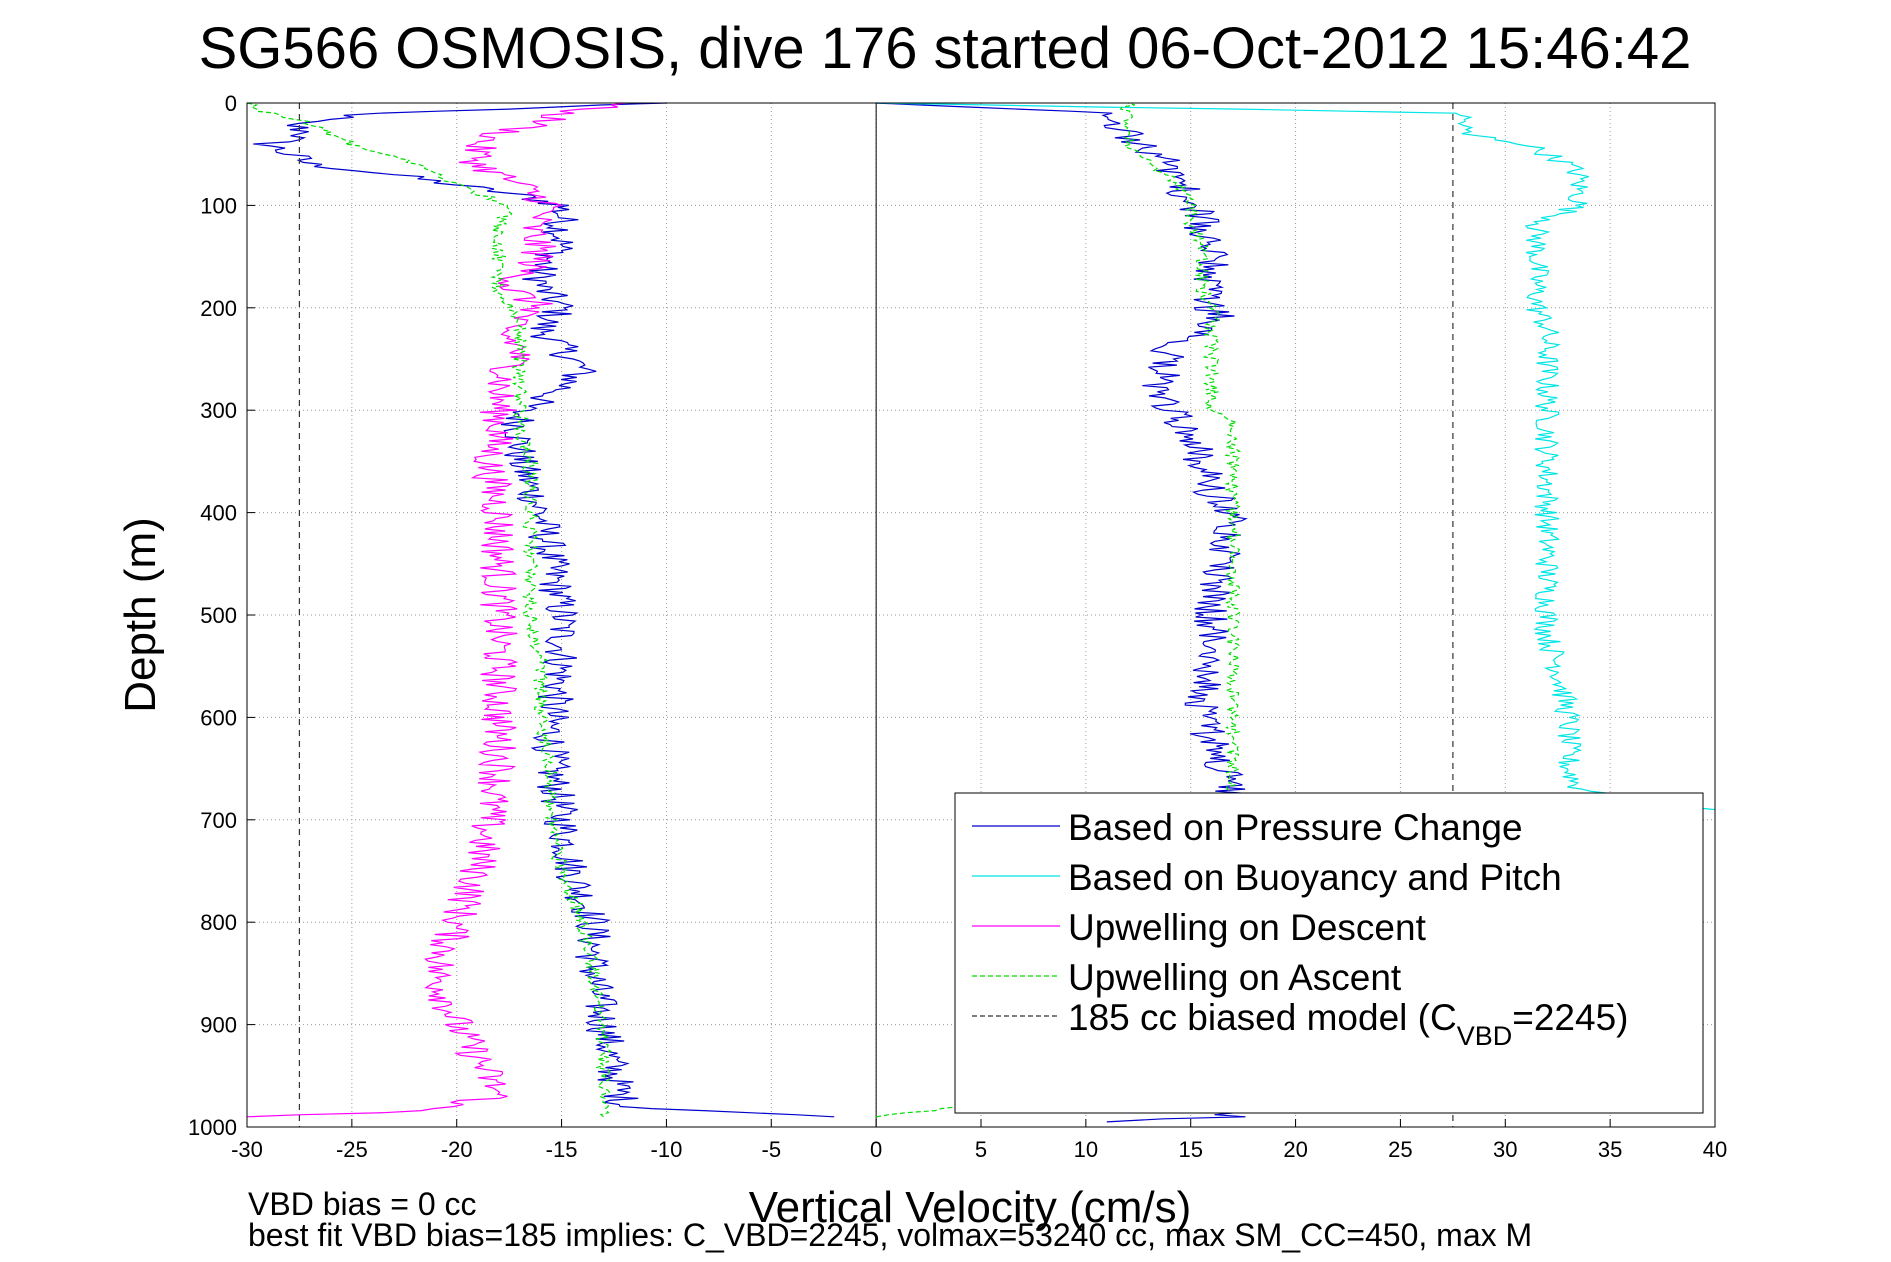 Image resolution: width=1891 pixels, height=1262 pixels. I want to click on legend-label-suffix: =2245), so click(1570, 1017).